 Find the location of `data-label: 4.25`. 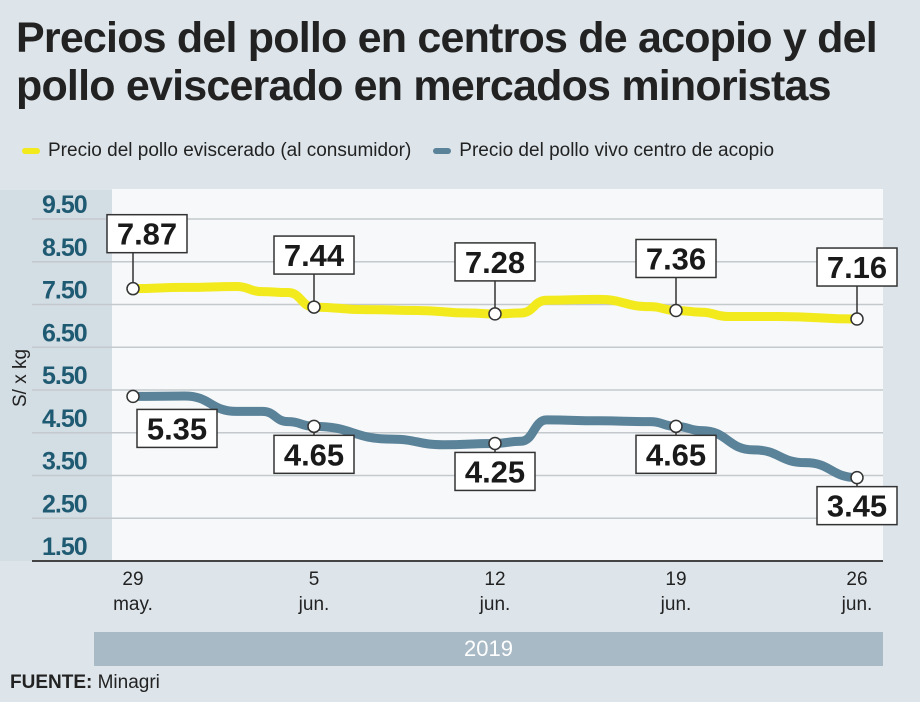

data-label: 4.25 is located at coordinates (495, 471).